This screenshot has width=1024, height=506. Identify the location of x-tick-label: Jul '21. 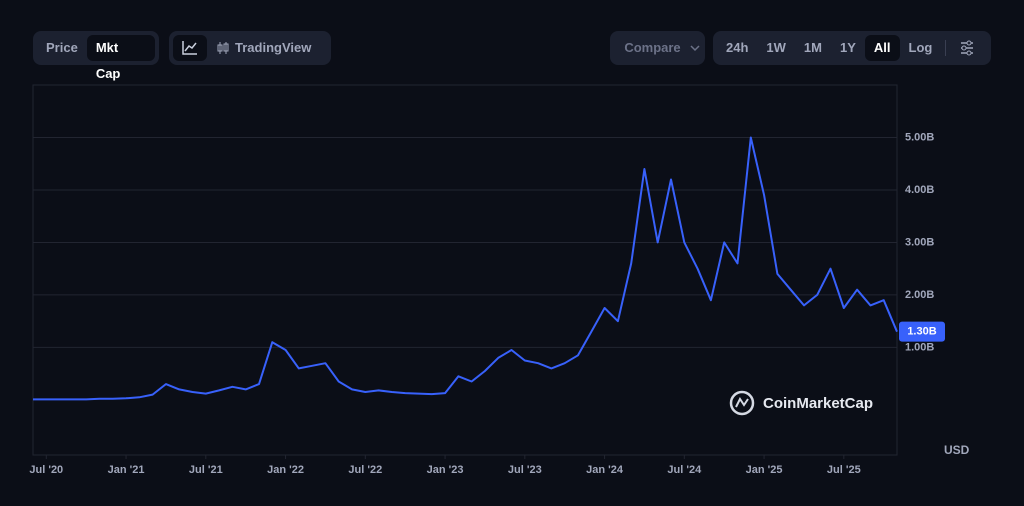
(206, 470).